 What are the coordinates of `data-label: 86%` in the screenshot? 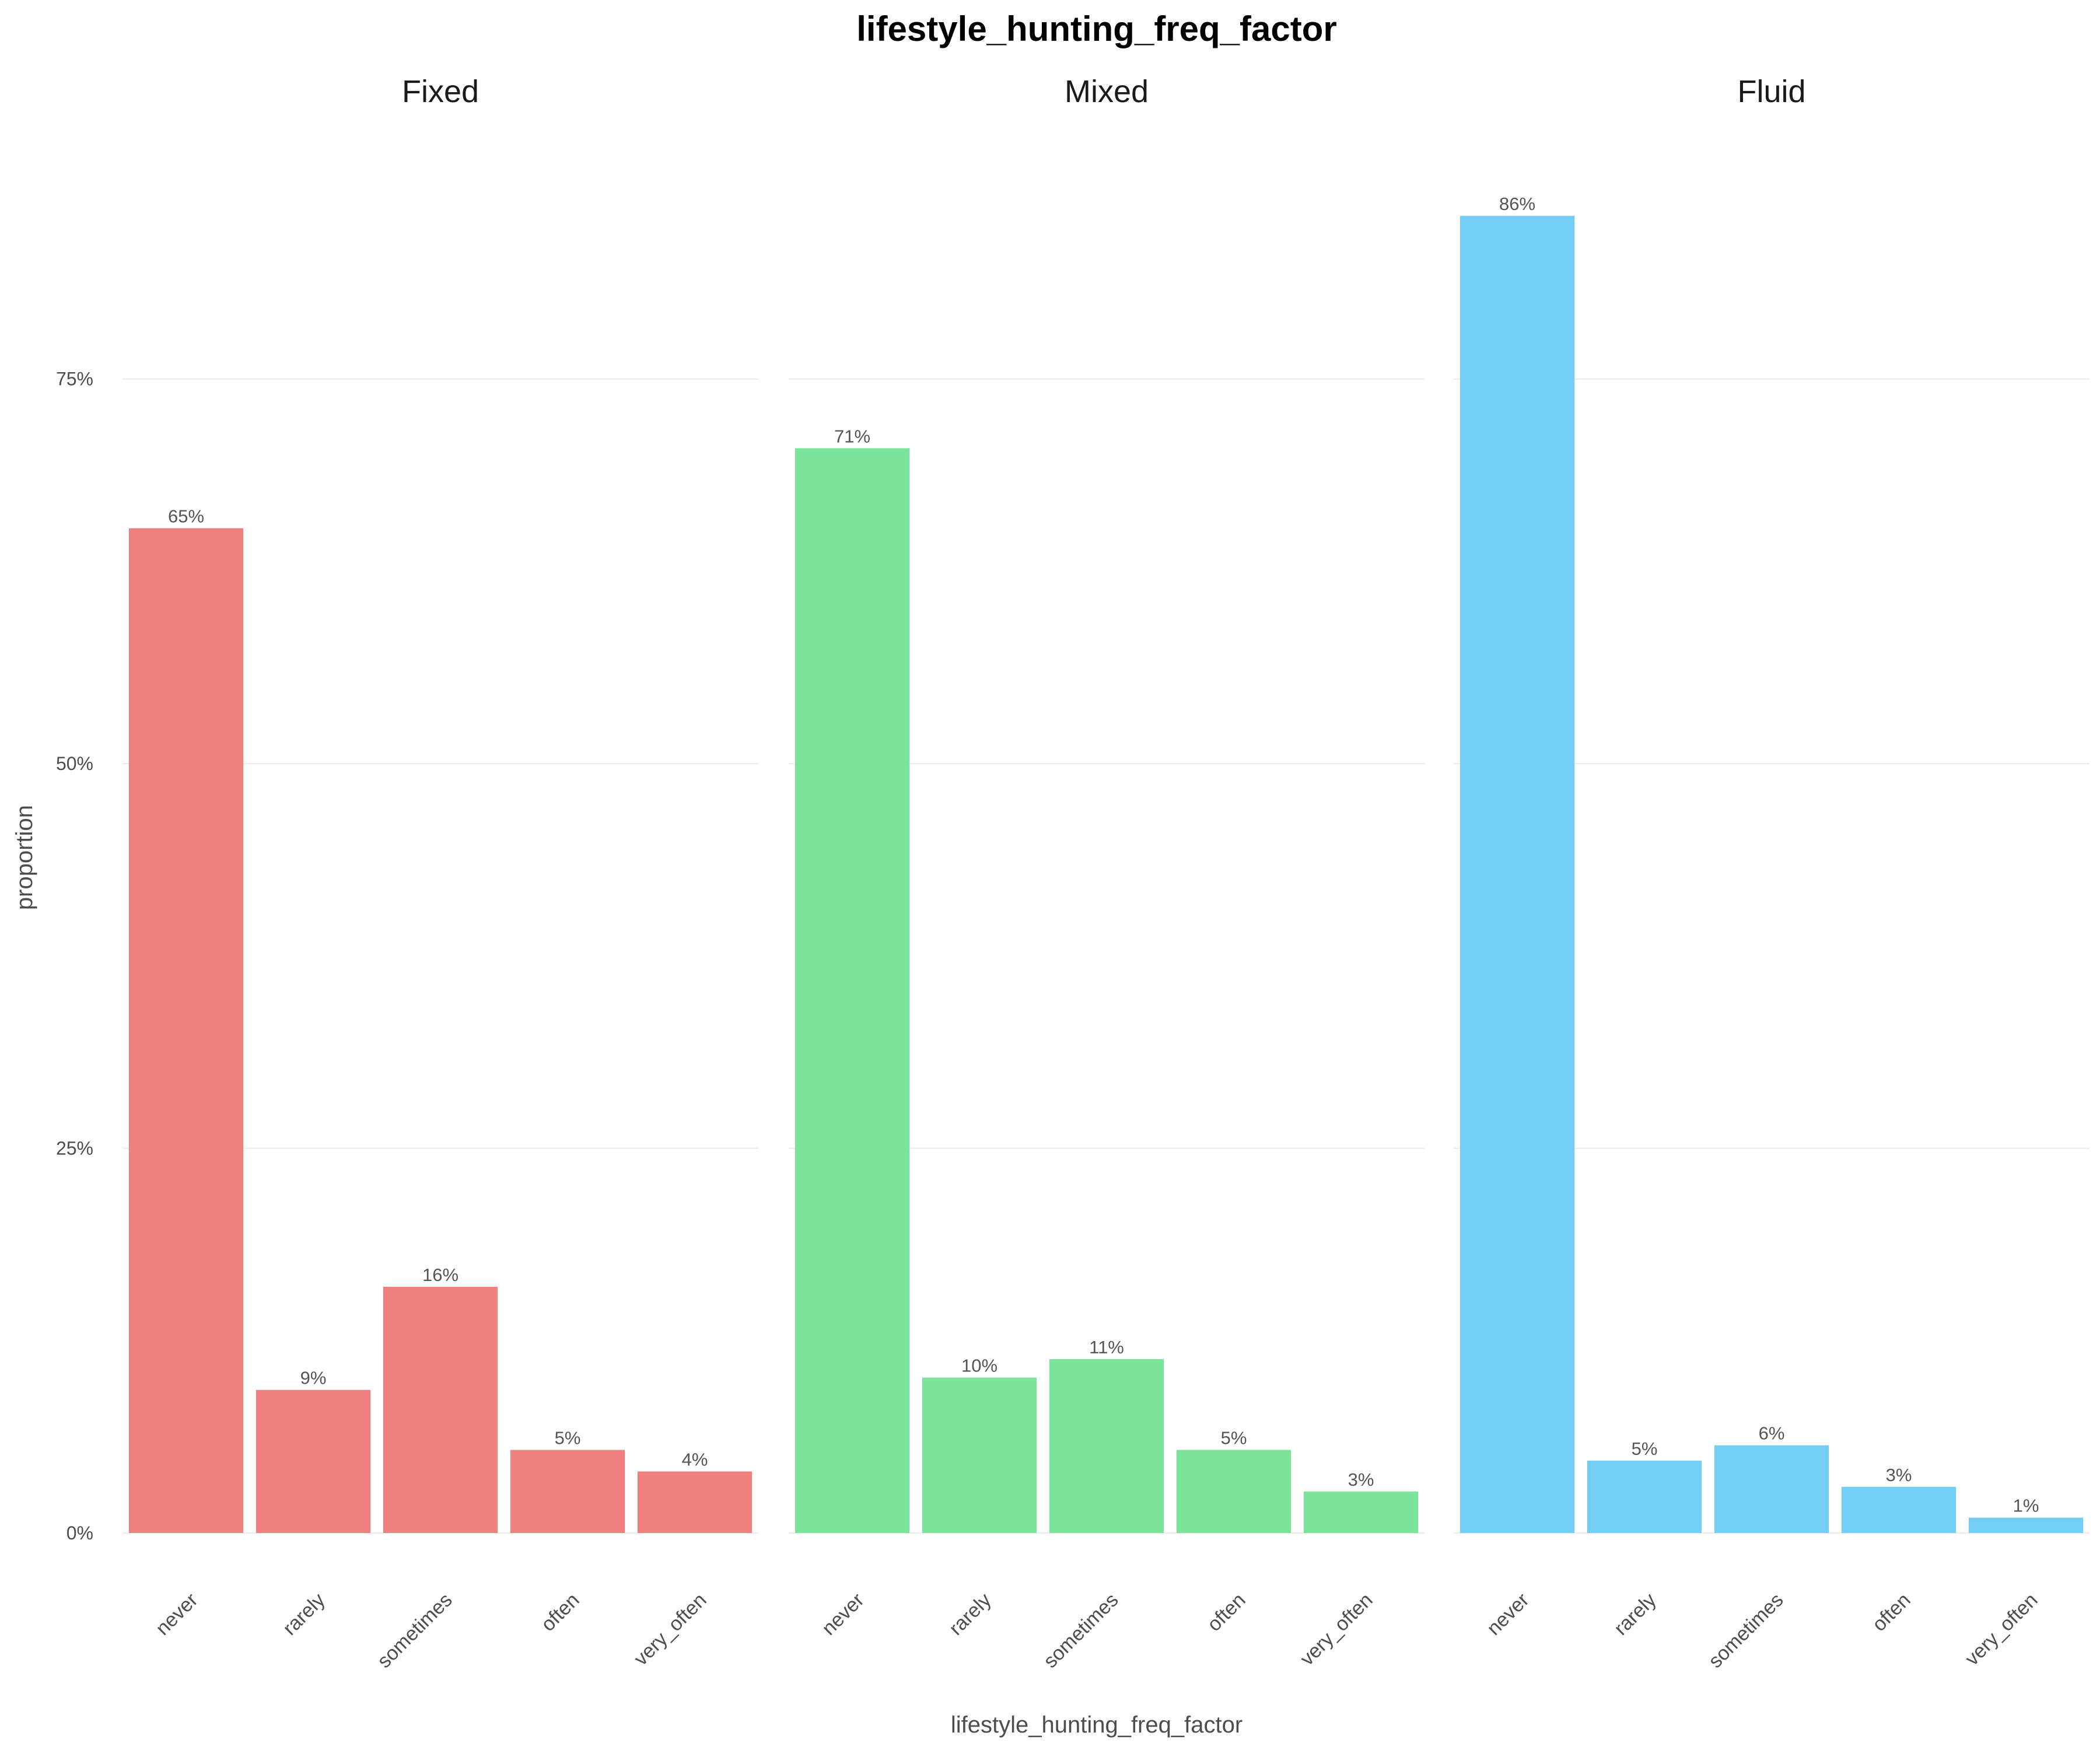 It's located at (1517, 204).